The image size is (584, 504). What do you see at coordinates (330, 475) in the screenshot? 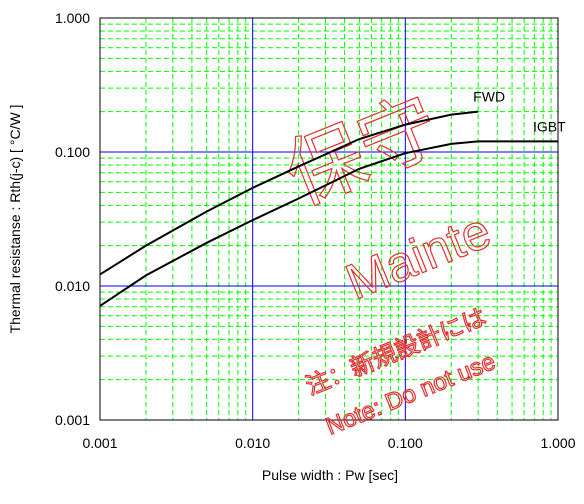
I see `x-axis-label: Pulse width : Pw [sec]` at bounding box center [330, 475].